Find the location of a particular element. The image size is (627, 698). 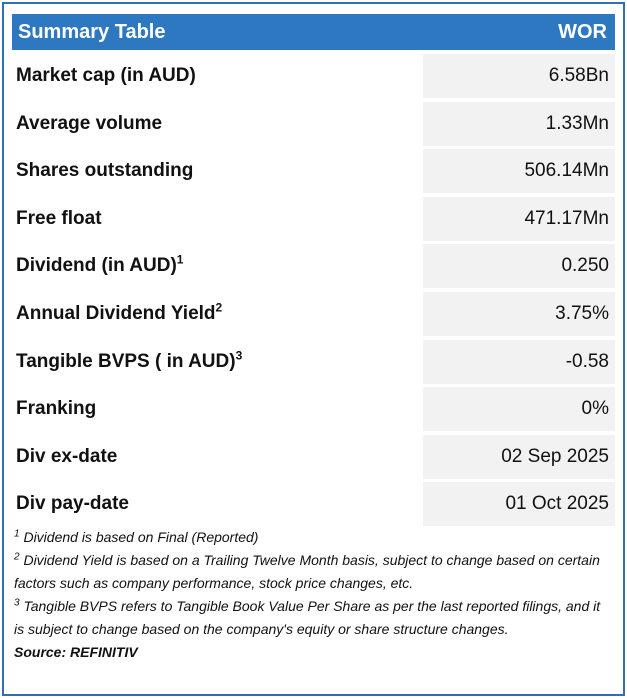

table-row: Shares outstanding 506.14Mn is located at coordinates (313, 171).